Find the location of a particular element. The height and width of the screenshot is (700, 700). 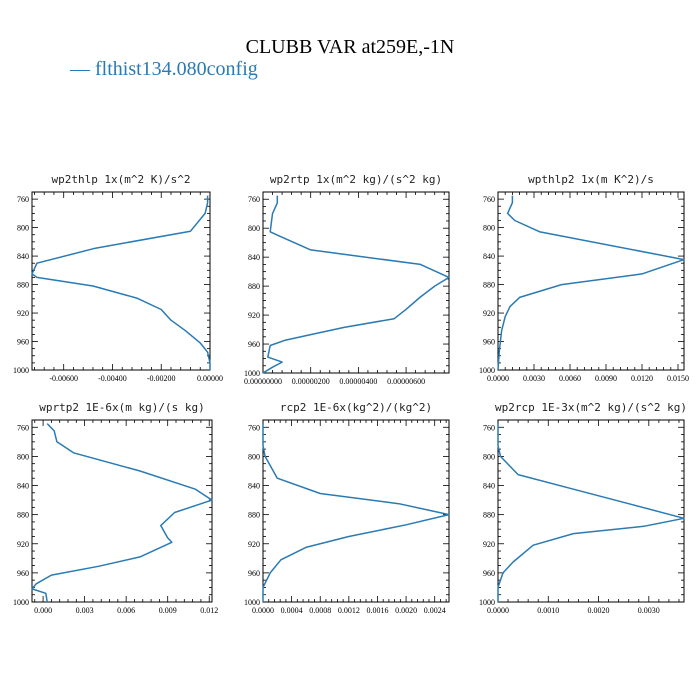

x-tick-label: 0.0008 is located at coordinates (320, 610).